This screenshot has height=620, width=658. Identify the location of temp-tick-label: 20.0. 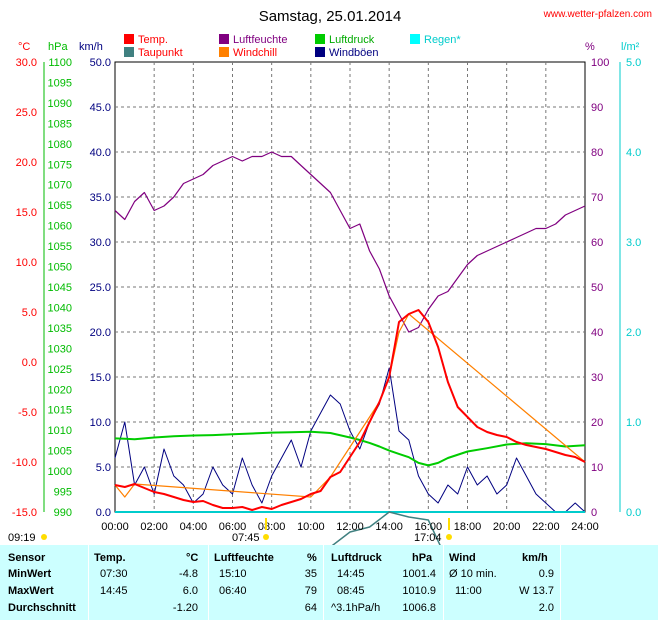
(26, 163).